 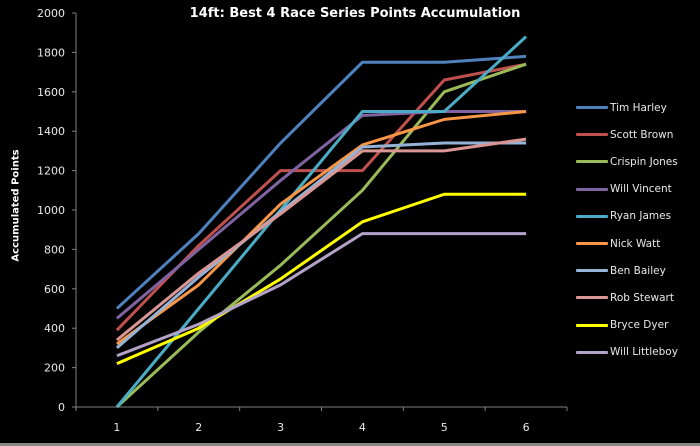 What do you see at coordinates (51, 210) in the screenshot?
I see `y-tick-label: 1000` at bounding box center [51, 210].